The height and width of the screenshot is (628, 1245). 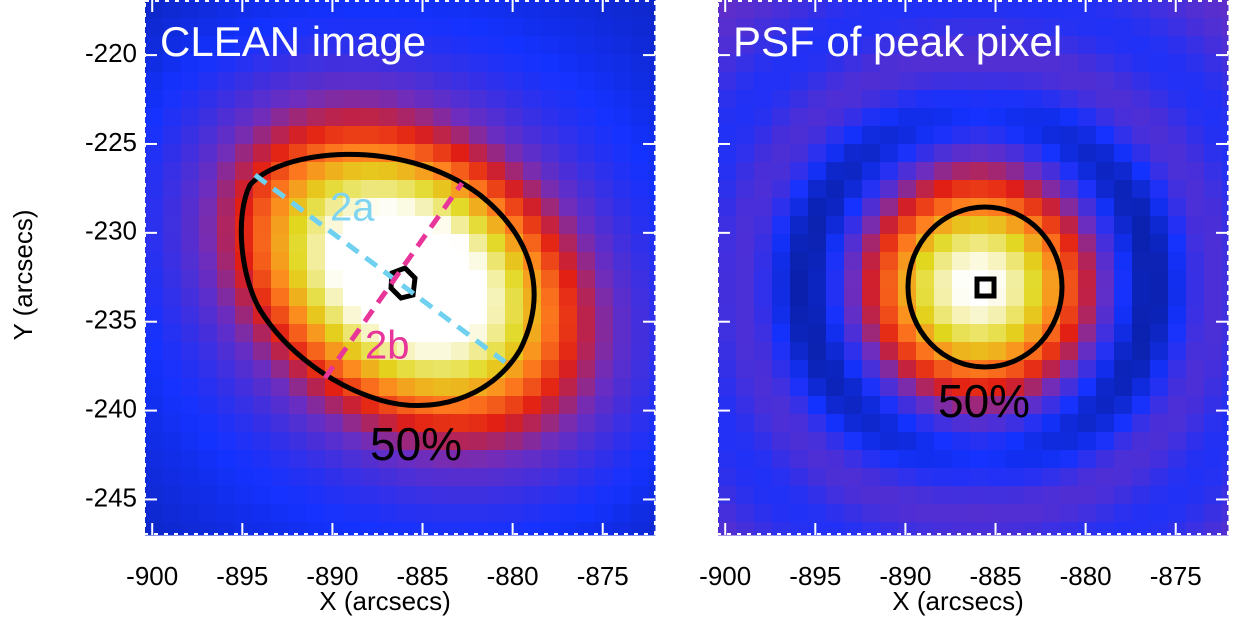 I want to click on axis-2a, so click(x=380, y=268).